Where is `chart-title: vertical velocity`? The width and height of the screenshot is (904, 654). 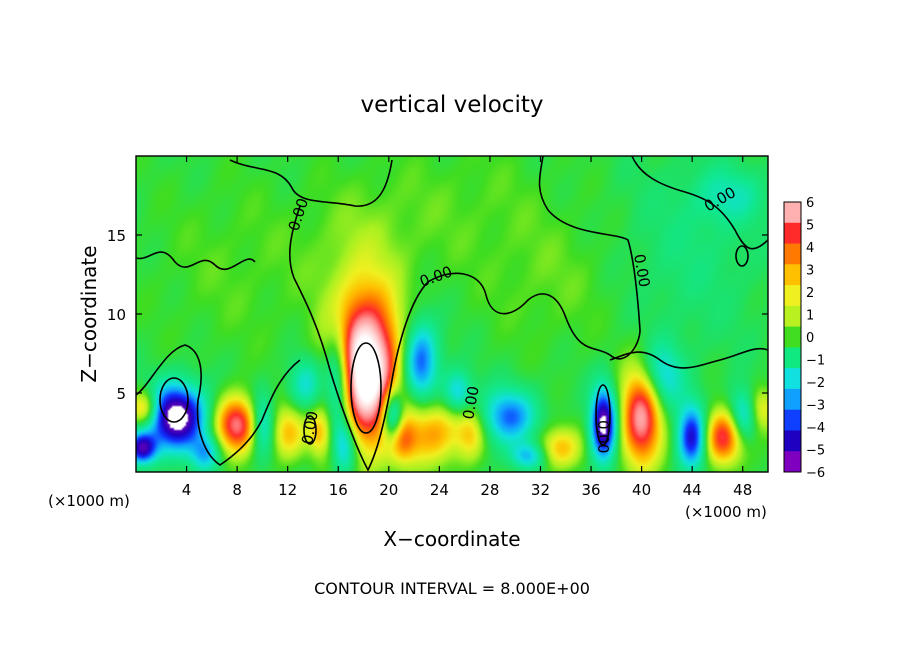
chart-title: vertical velocity is located at coordinates (452, 105).